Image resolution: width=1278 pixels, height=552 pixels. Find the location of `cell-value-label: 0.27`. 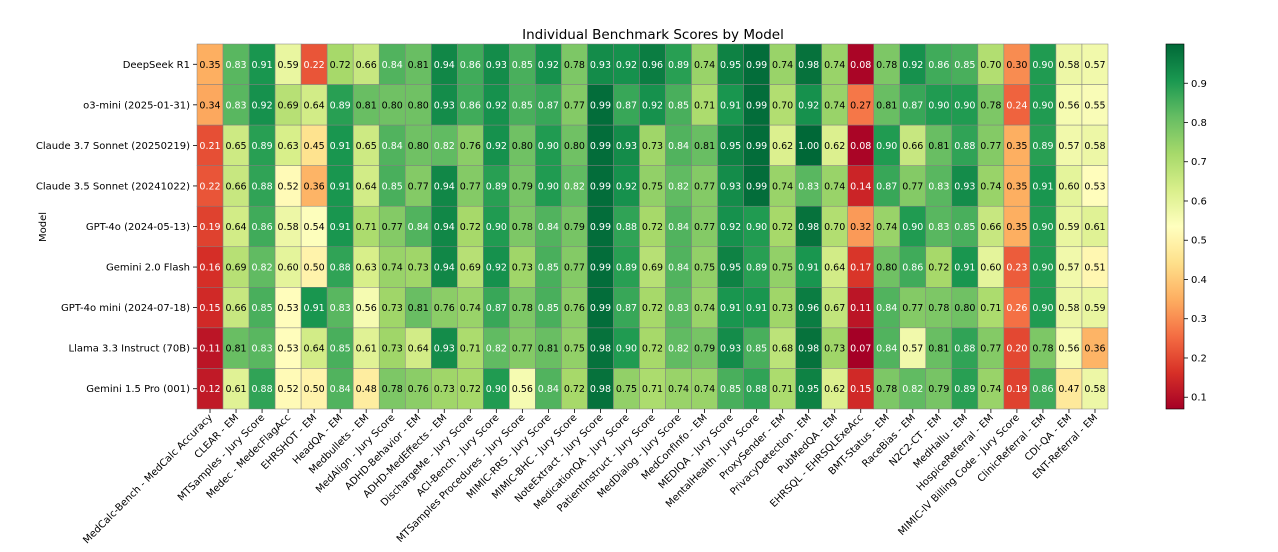

cell-value-label: 0.27 is located at coordinates (860, 105).